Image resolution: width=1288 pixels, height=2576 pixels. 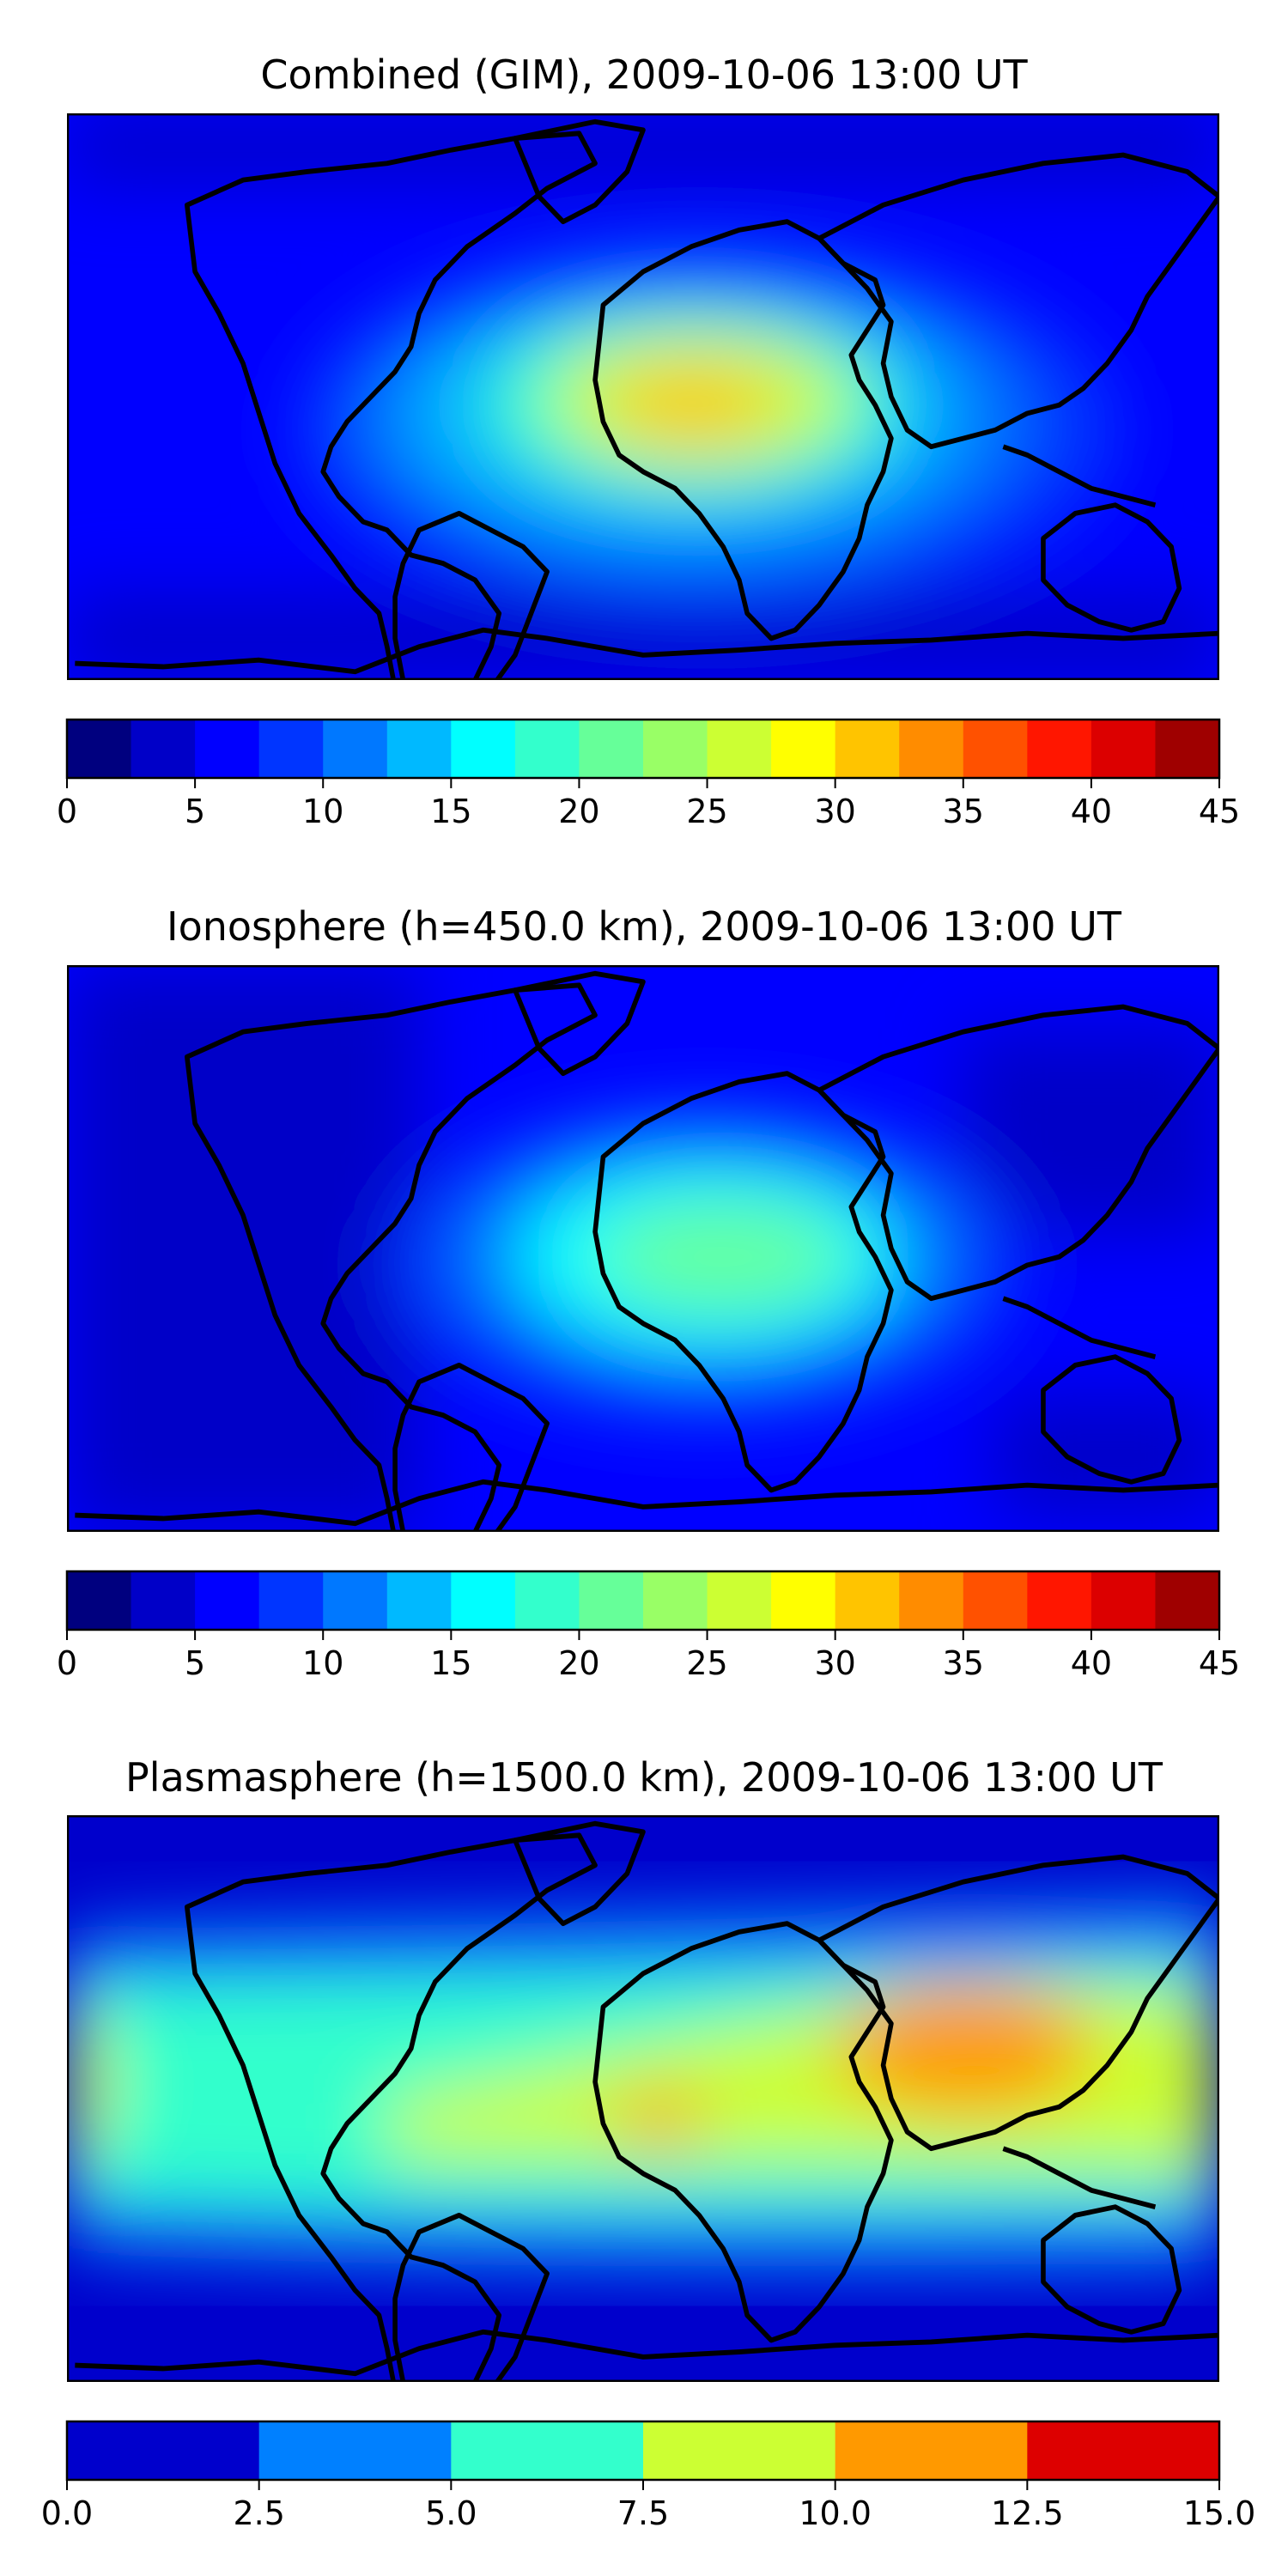 I want to click on colorbar-tick-label: 10.0, so click(x=835, y=2513).